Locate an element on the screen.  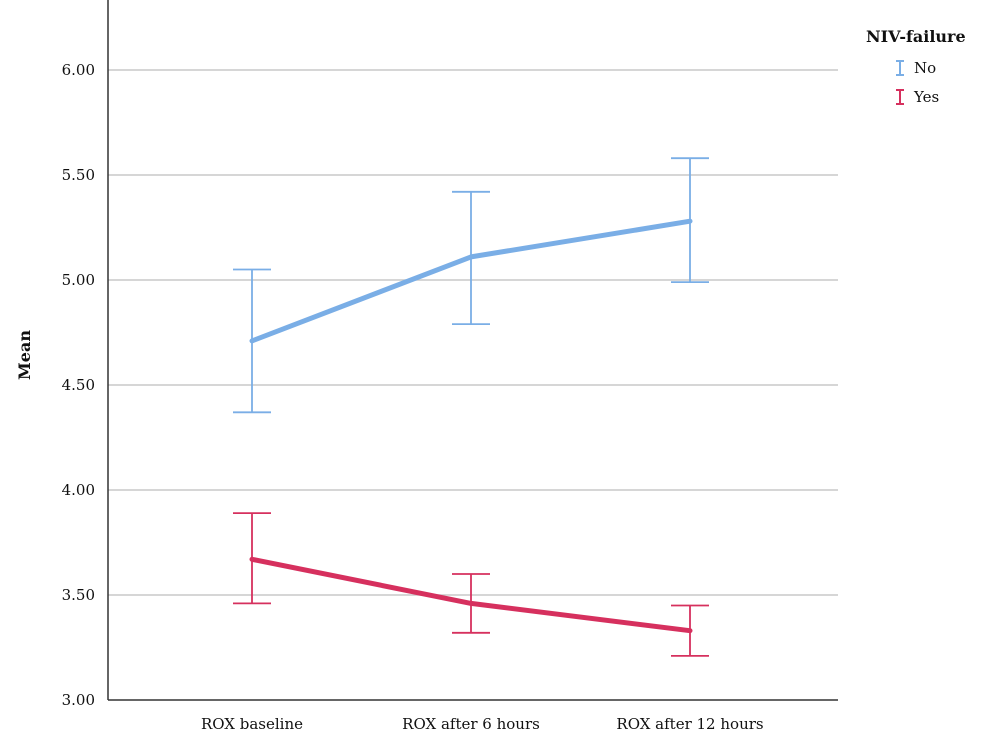
legend-entry-yes: Yes is located at coordinates (917, 97).